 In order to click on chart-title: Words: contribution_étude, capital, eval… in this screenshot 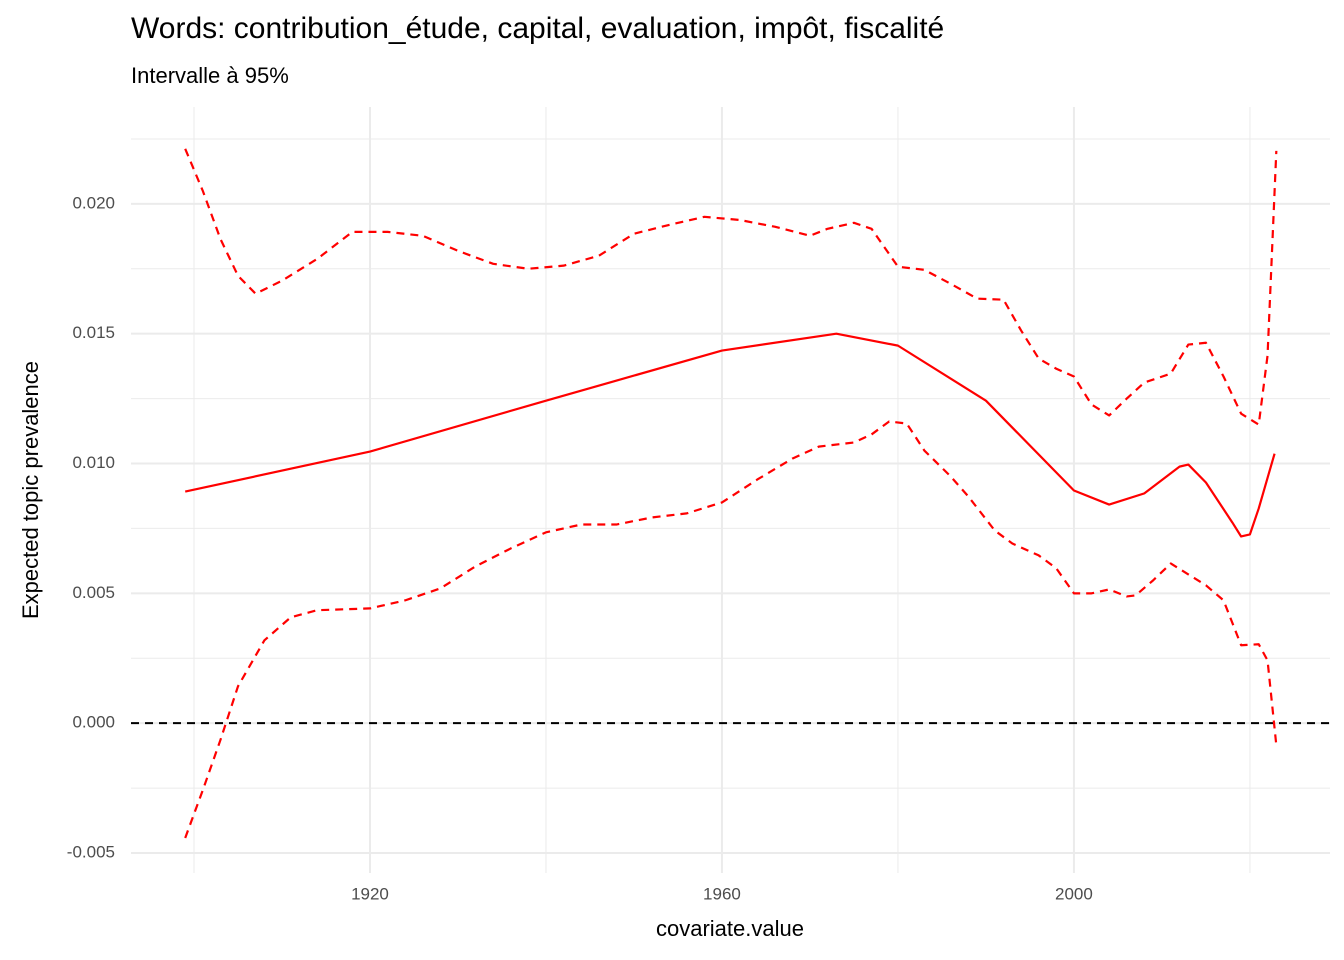, I will do `click(537, 28)`.